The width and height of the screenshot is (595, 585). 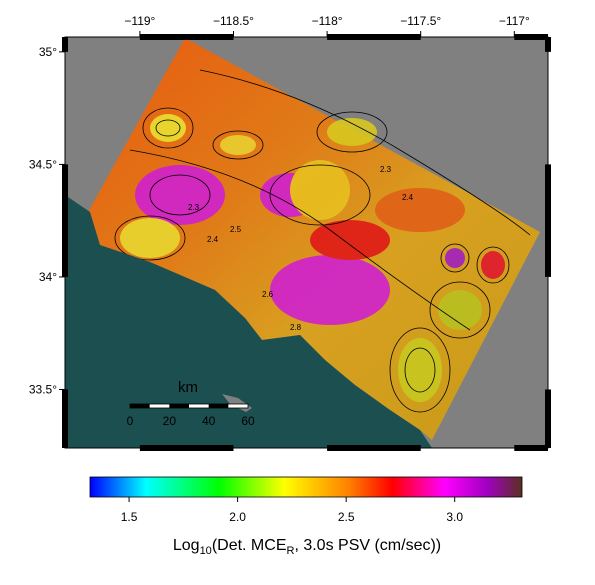 What do you see at coordinates (48, 277) in the screenshot?
I see `y-tick-label: 34°` at bounding box center [48, 277].